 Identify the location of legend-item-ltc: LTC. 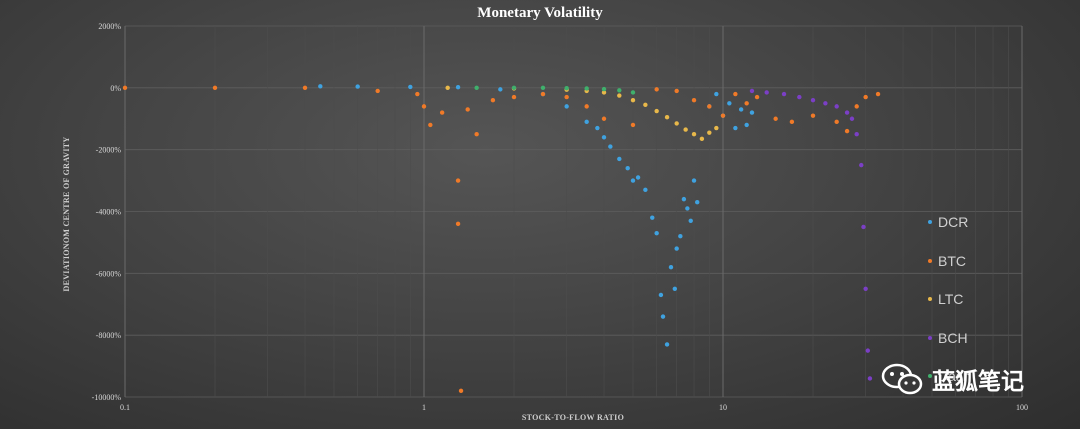
(949, 299).